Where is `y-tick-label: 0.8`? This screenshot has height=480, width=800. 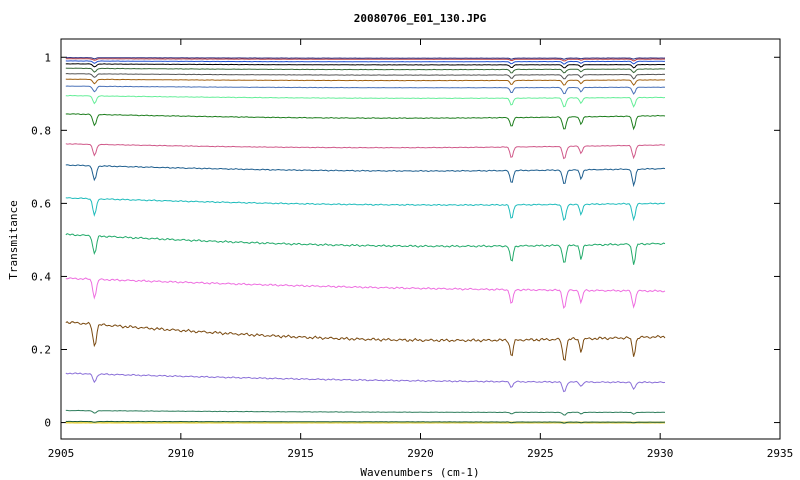 y-tick-label: 0.8 is located at coordinates (41, 130).